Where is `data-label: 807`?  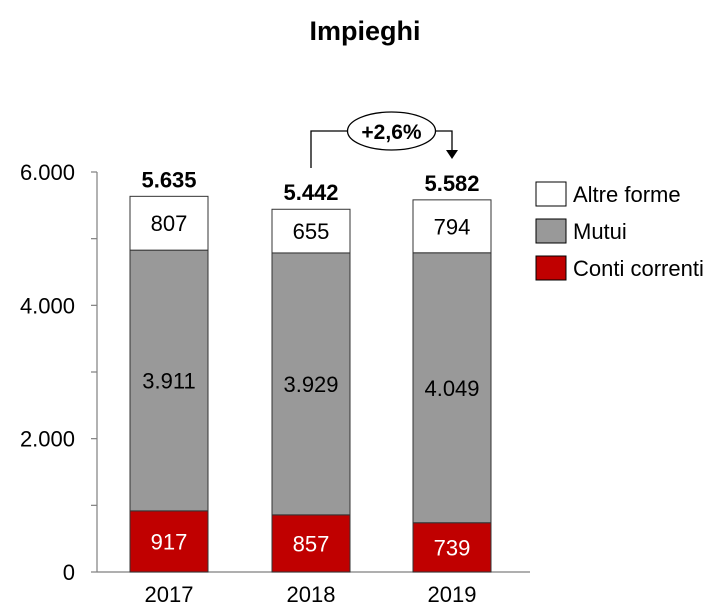
data-label: 807 is located at coordinates (169, 223).